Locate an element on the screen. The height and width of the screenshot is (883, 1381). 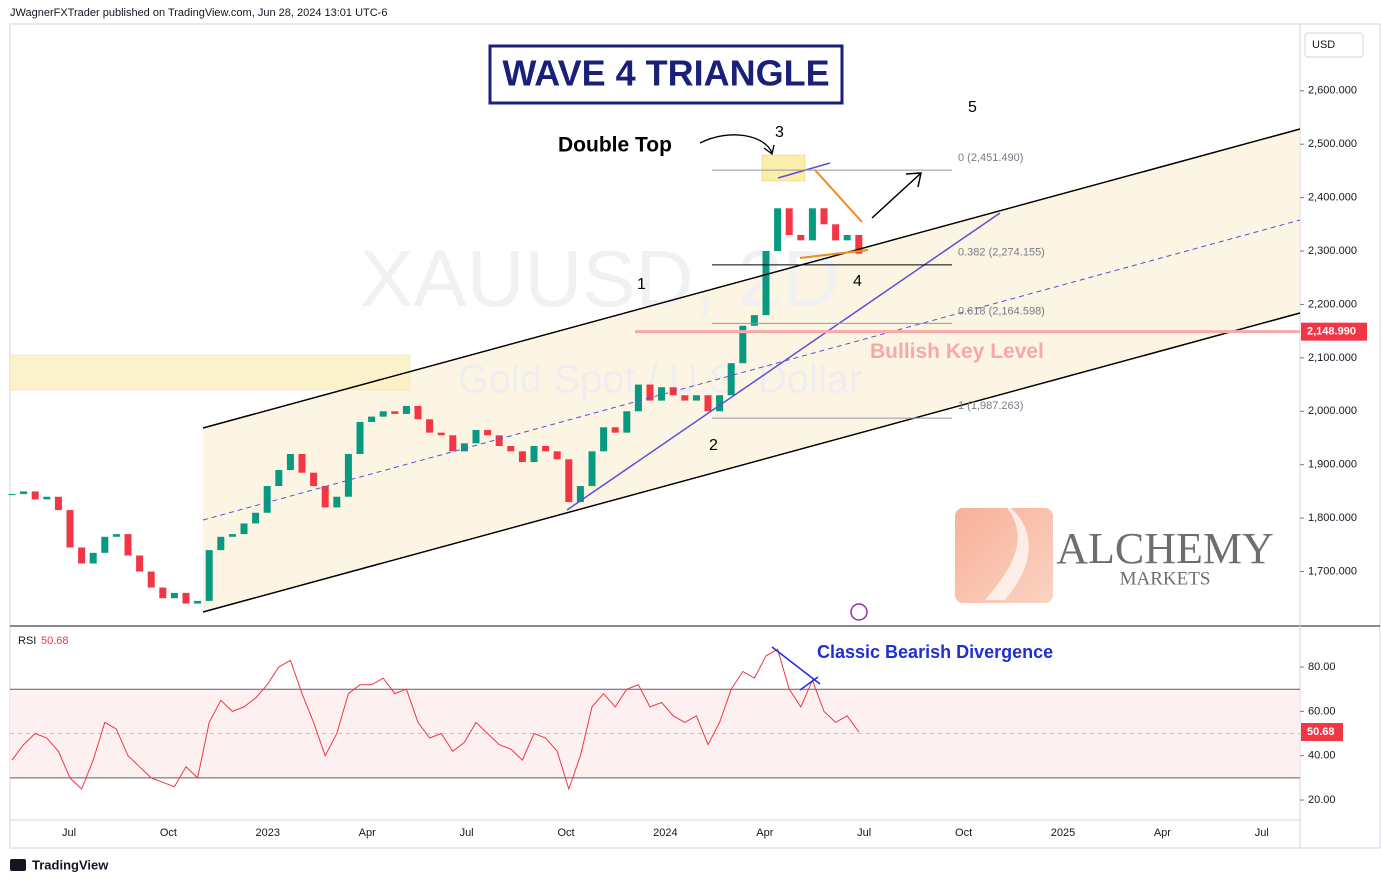
y-tick-label: 1,700.000 is located at coordinates (1332, 571).